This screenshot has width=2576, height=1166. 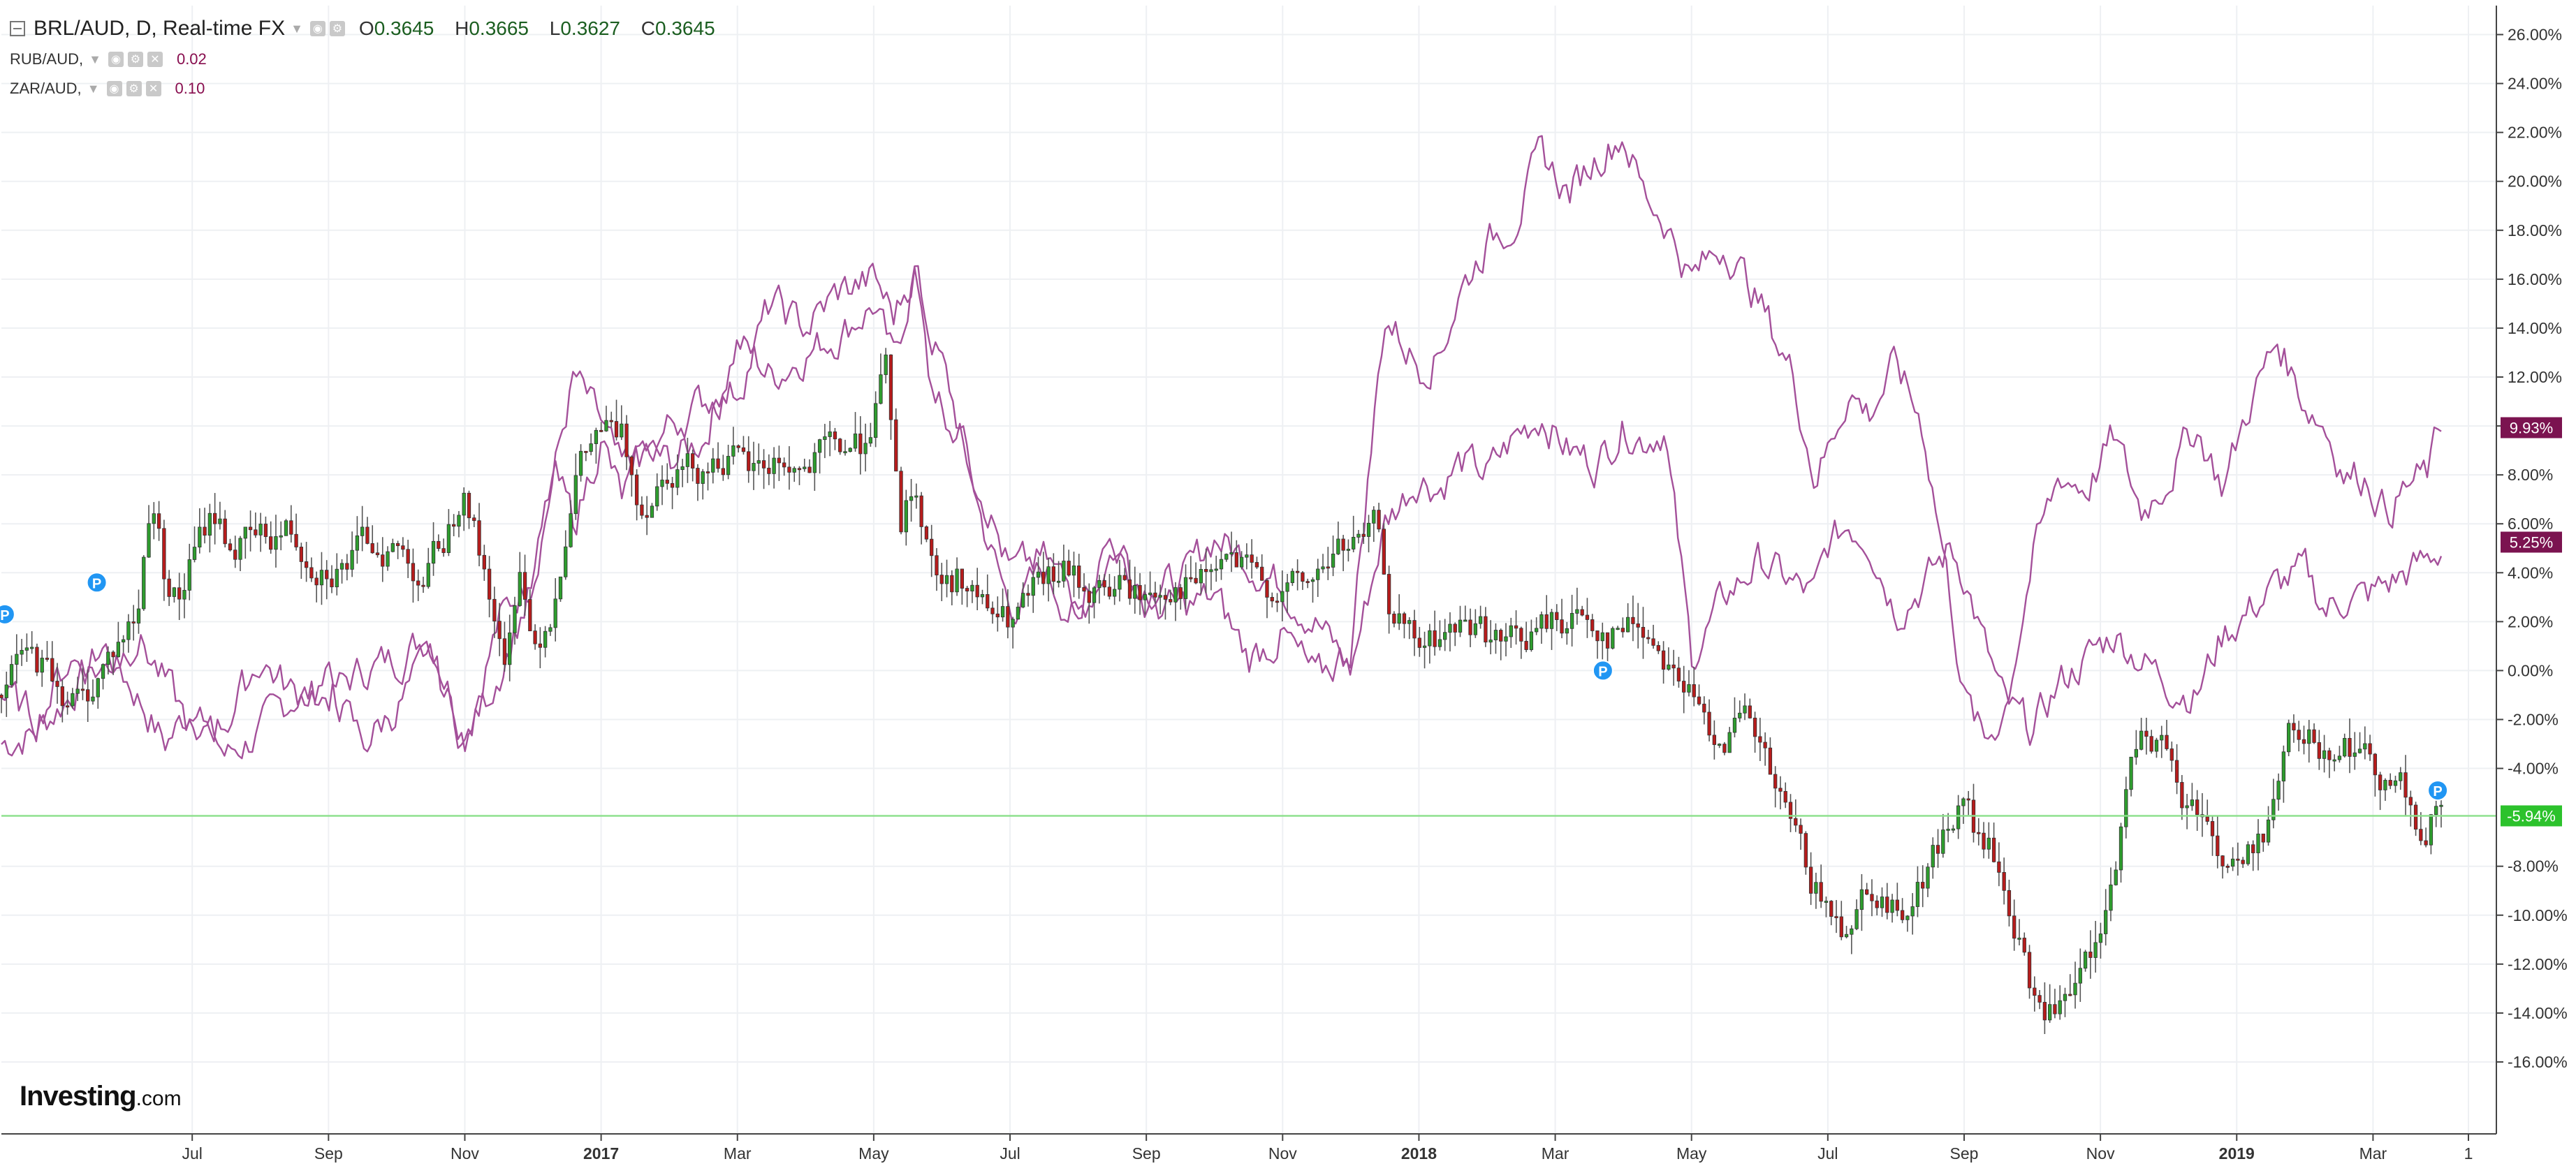 What do you see at coordinates (499, 28) in the screenshot?
I see `high-value: 0.3665` at bounding box center [499, 28].